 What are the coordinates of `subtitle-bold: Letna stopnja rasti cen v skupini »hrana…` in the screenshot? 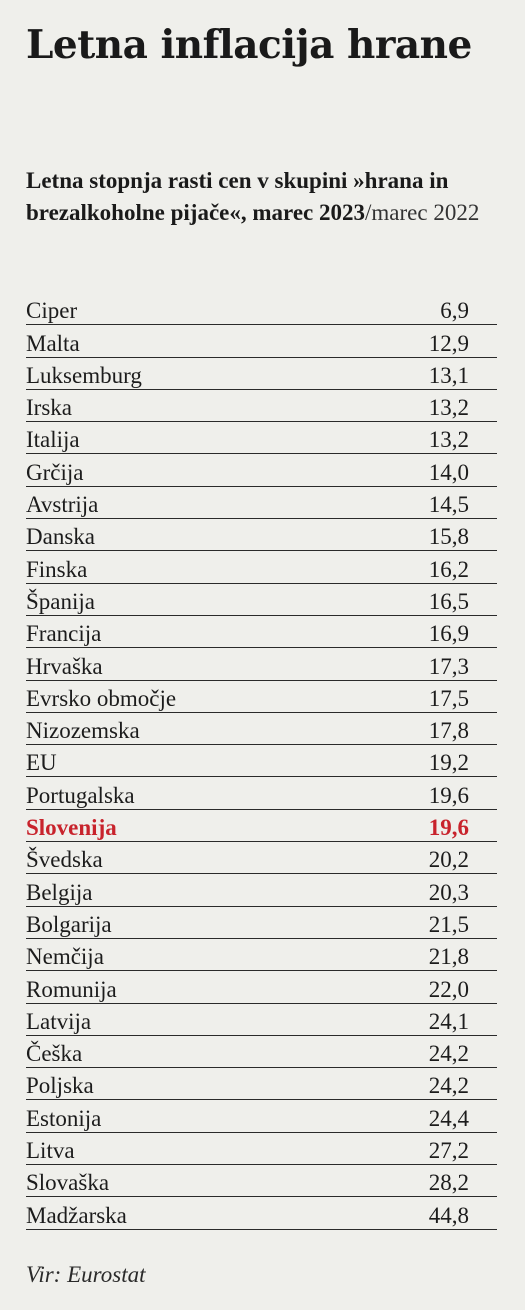 It's located at (237, 196).